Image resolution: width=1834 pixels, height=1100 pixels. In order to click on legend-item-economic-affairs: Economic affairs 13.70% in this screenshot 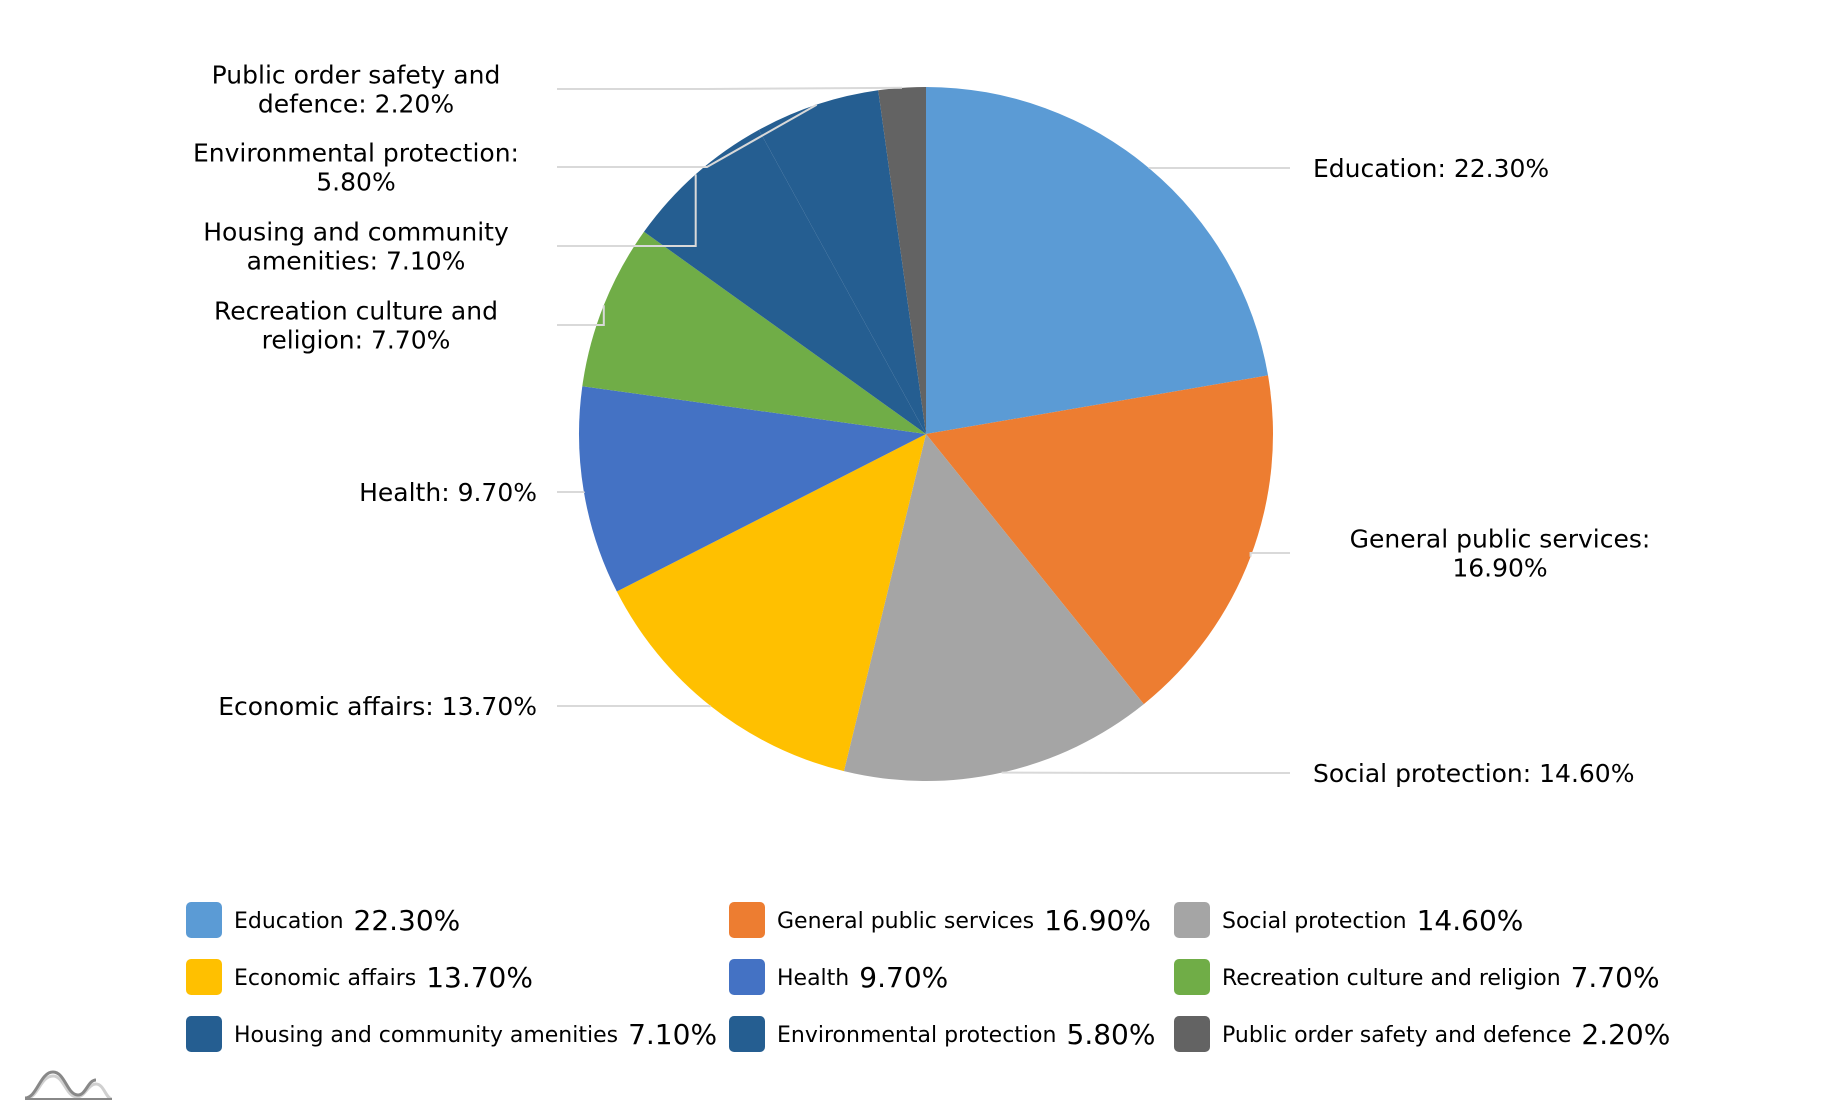, I will do `click(359, 977)`.